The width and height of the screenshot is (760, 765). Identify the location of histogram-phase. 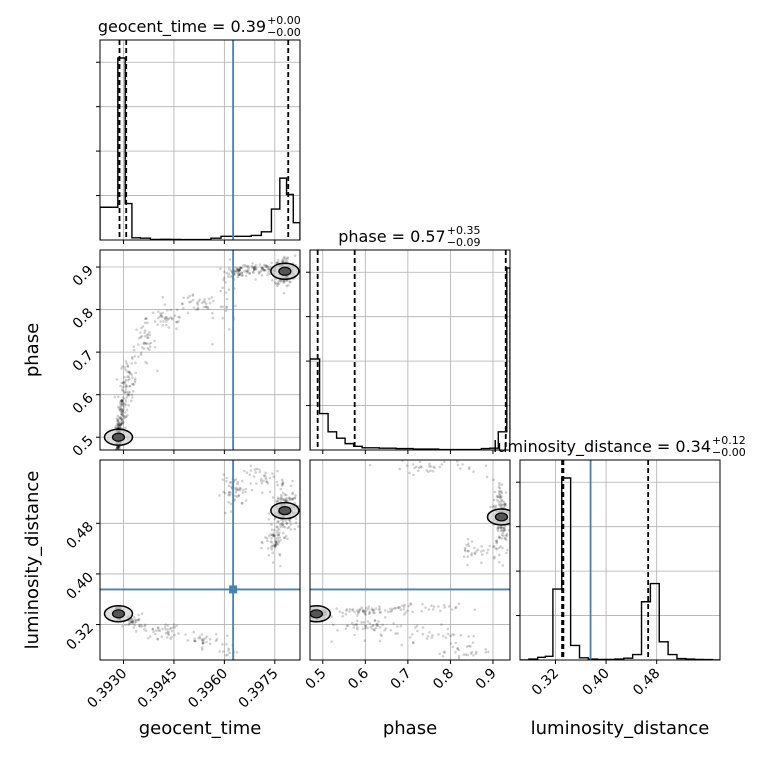
(410, 358).